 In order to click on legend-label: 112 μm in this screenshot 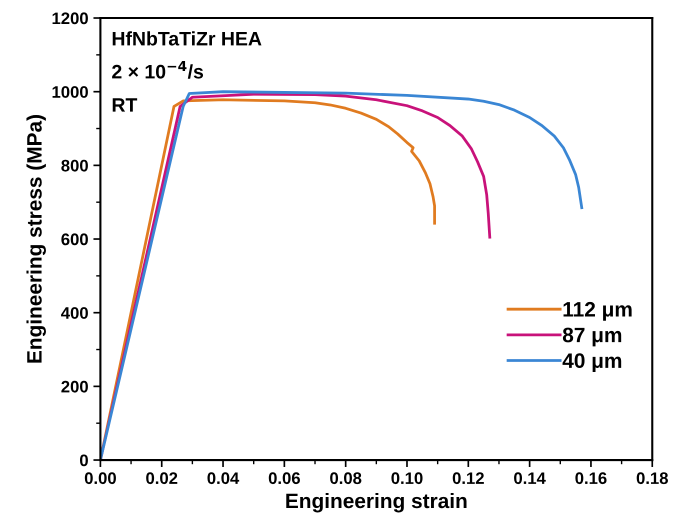, I will do `click(598, 311)`.